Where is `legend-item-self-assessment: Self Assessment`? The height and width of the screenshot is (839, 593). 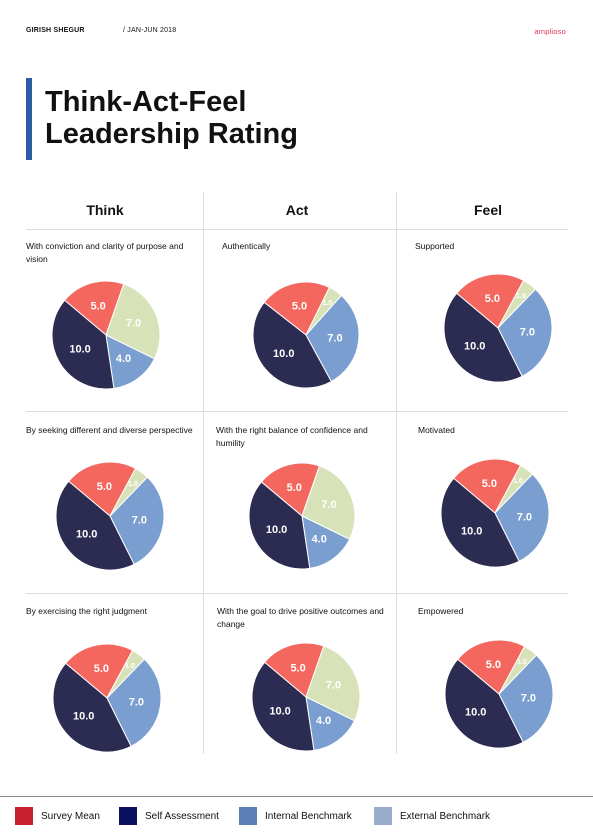
legend-item-self-assessment: Self Assessment is located at coordinates (169, 816).